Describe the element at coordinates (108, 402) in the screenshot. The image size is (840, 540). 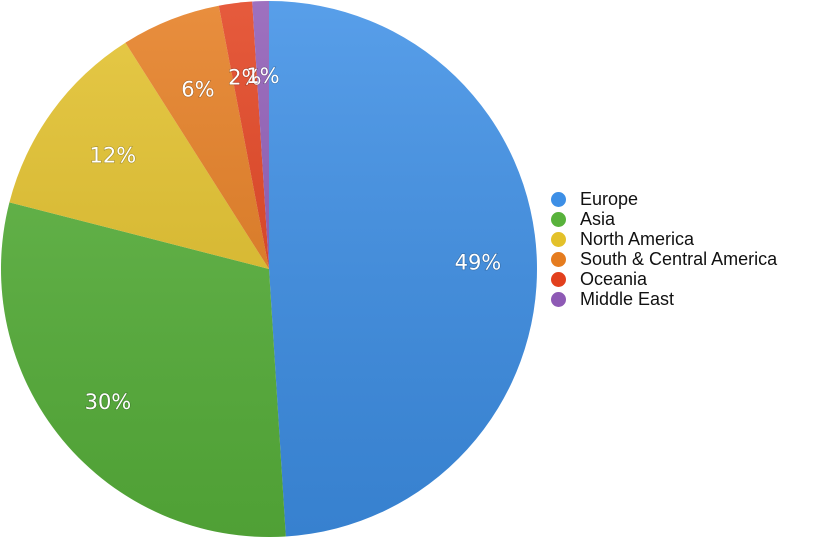
I see `slice-label-asia: 30%` at that location.